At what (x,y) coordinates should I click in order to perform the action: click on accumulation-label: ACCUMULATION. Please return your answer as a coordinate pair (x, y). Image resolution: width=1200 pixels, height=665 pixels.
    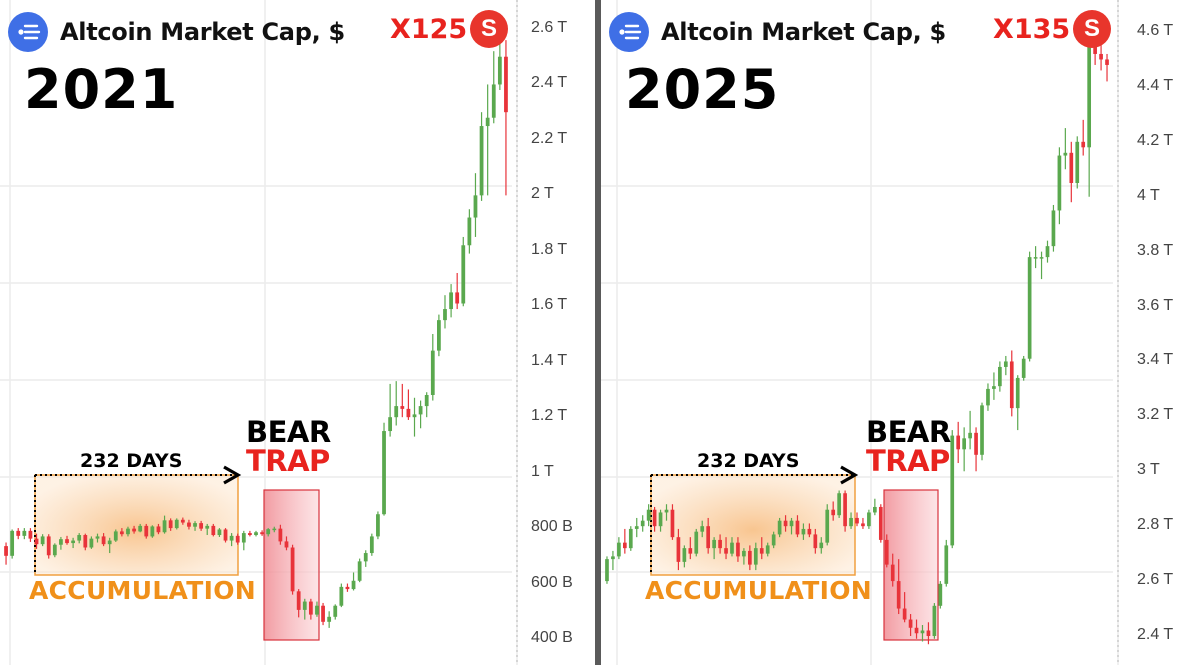
    Looking at the image, I should click on (142, 590).